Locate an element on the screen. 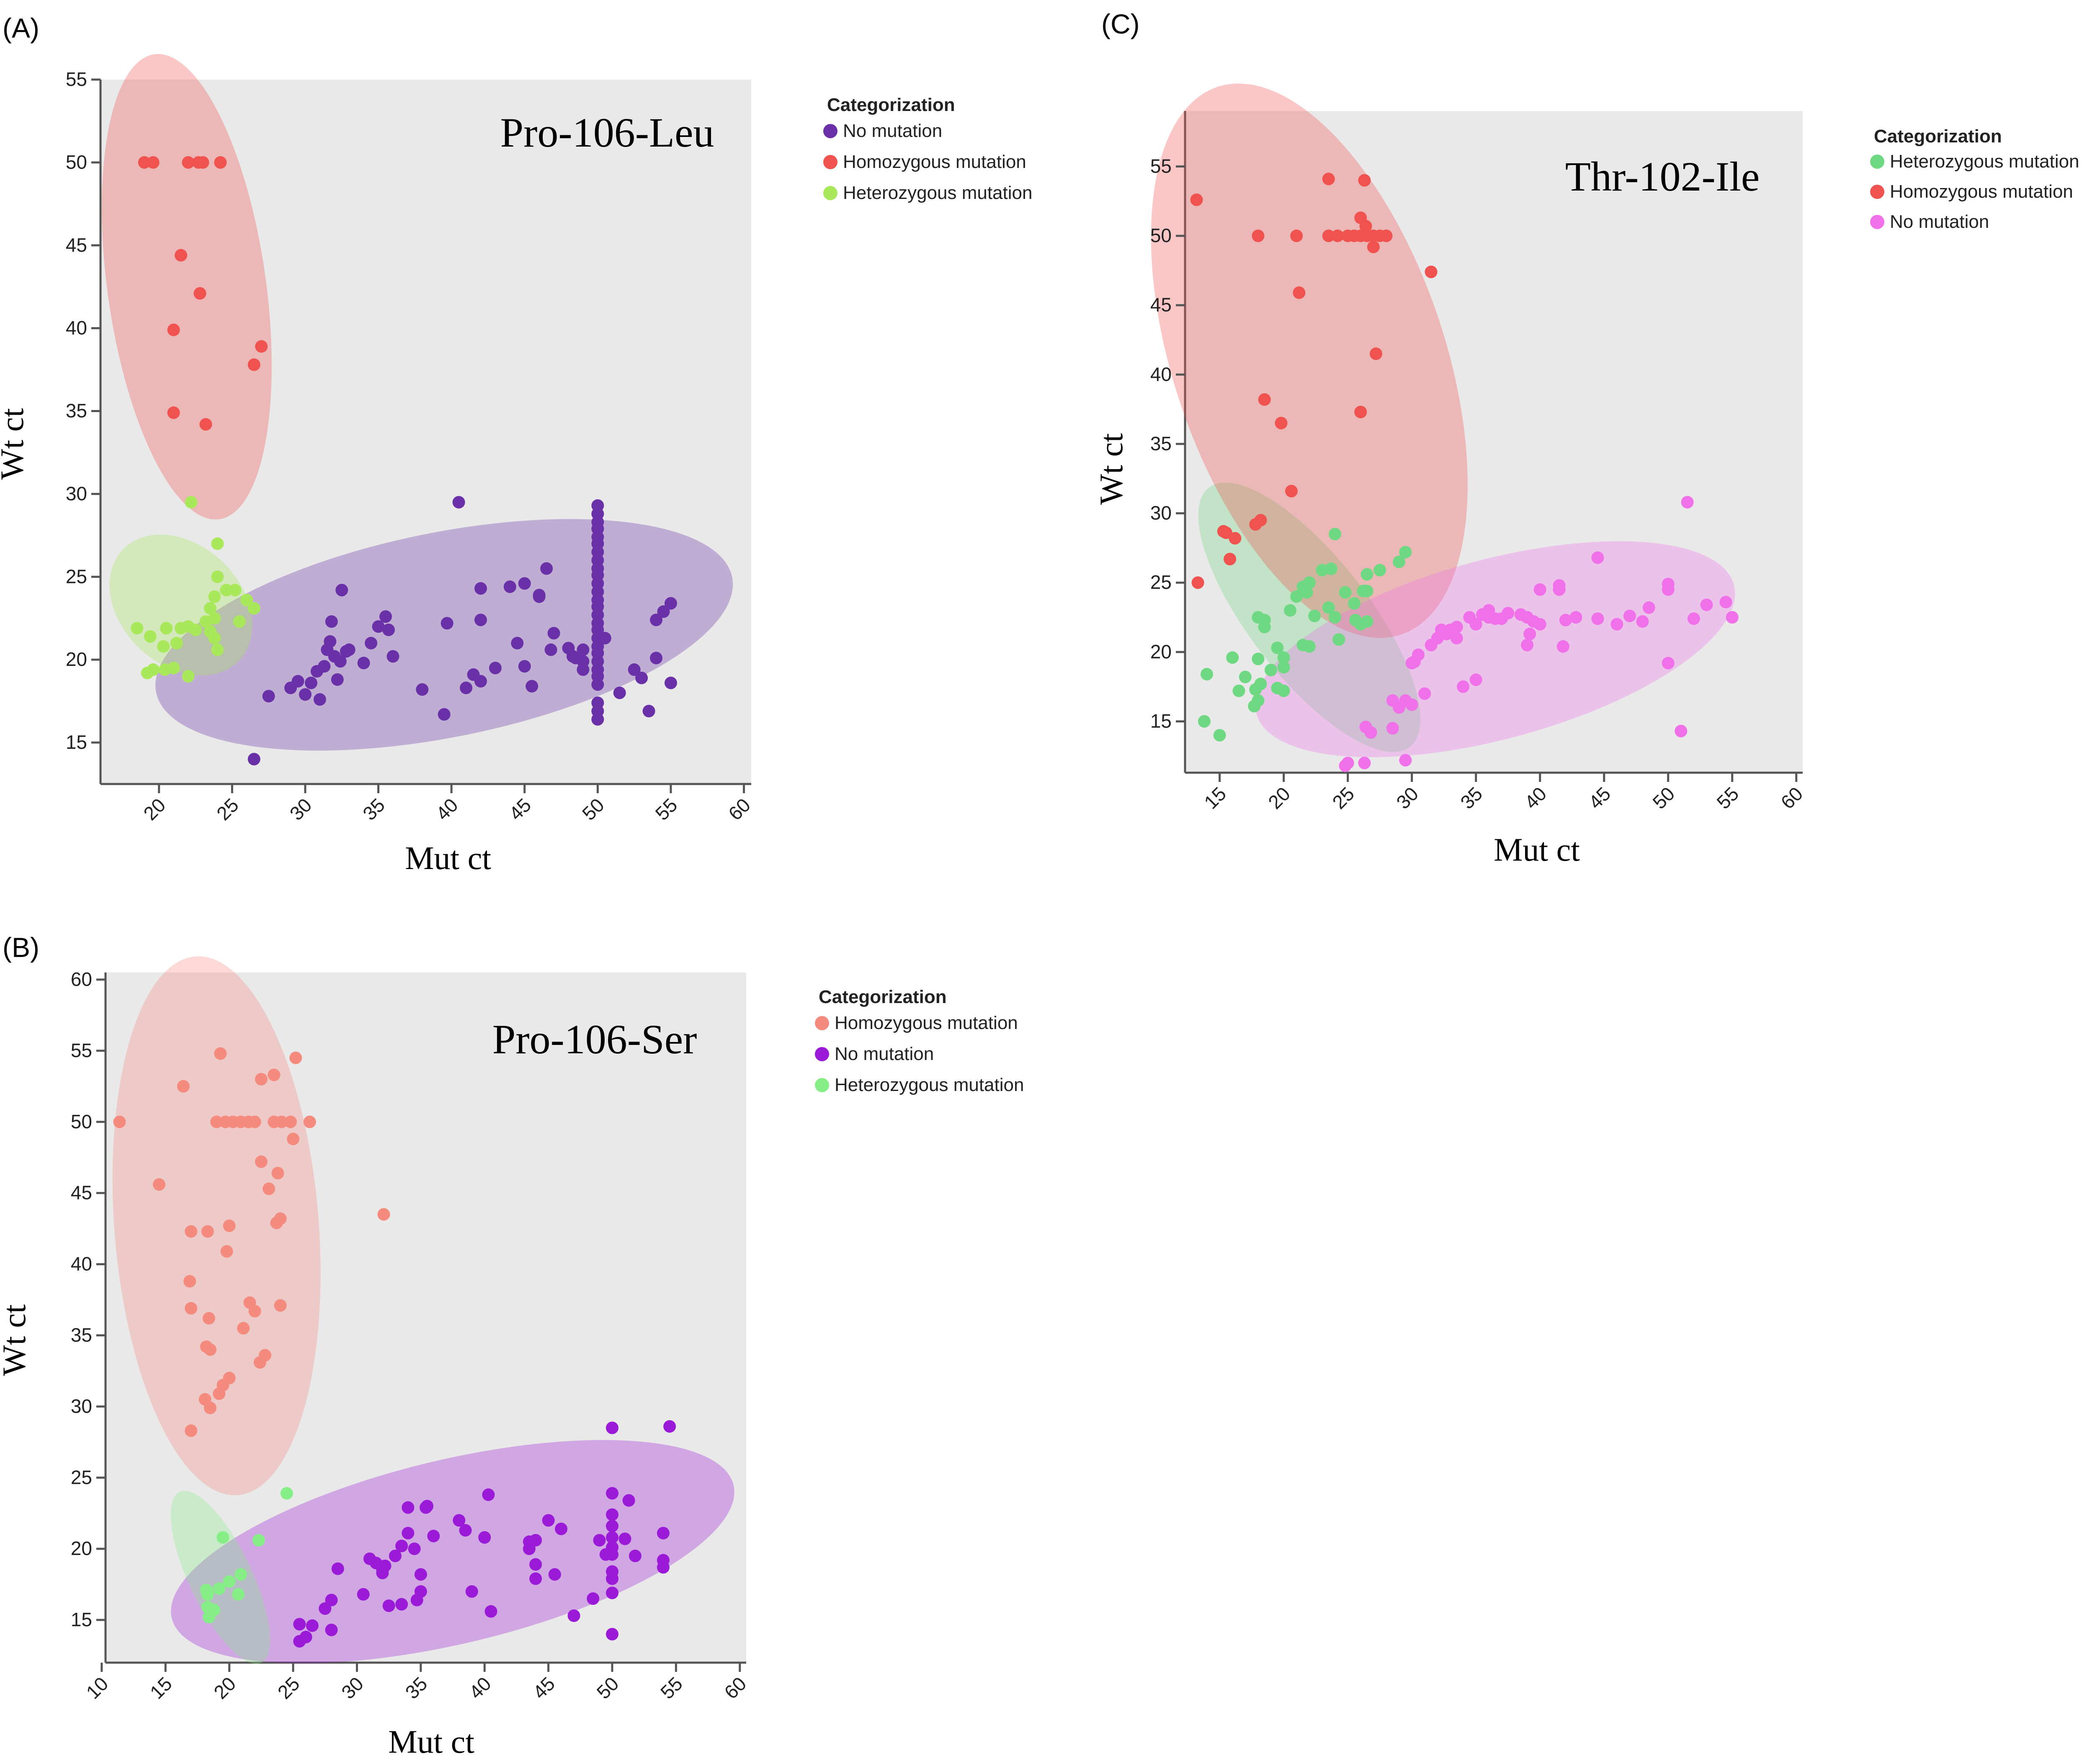 Image resolution: width=2082 pixels, height=1764 pixels. ellipse-no-mutation is located at coordinates (452, 1552).